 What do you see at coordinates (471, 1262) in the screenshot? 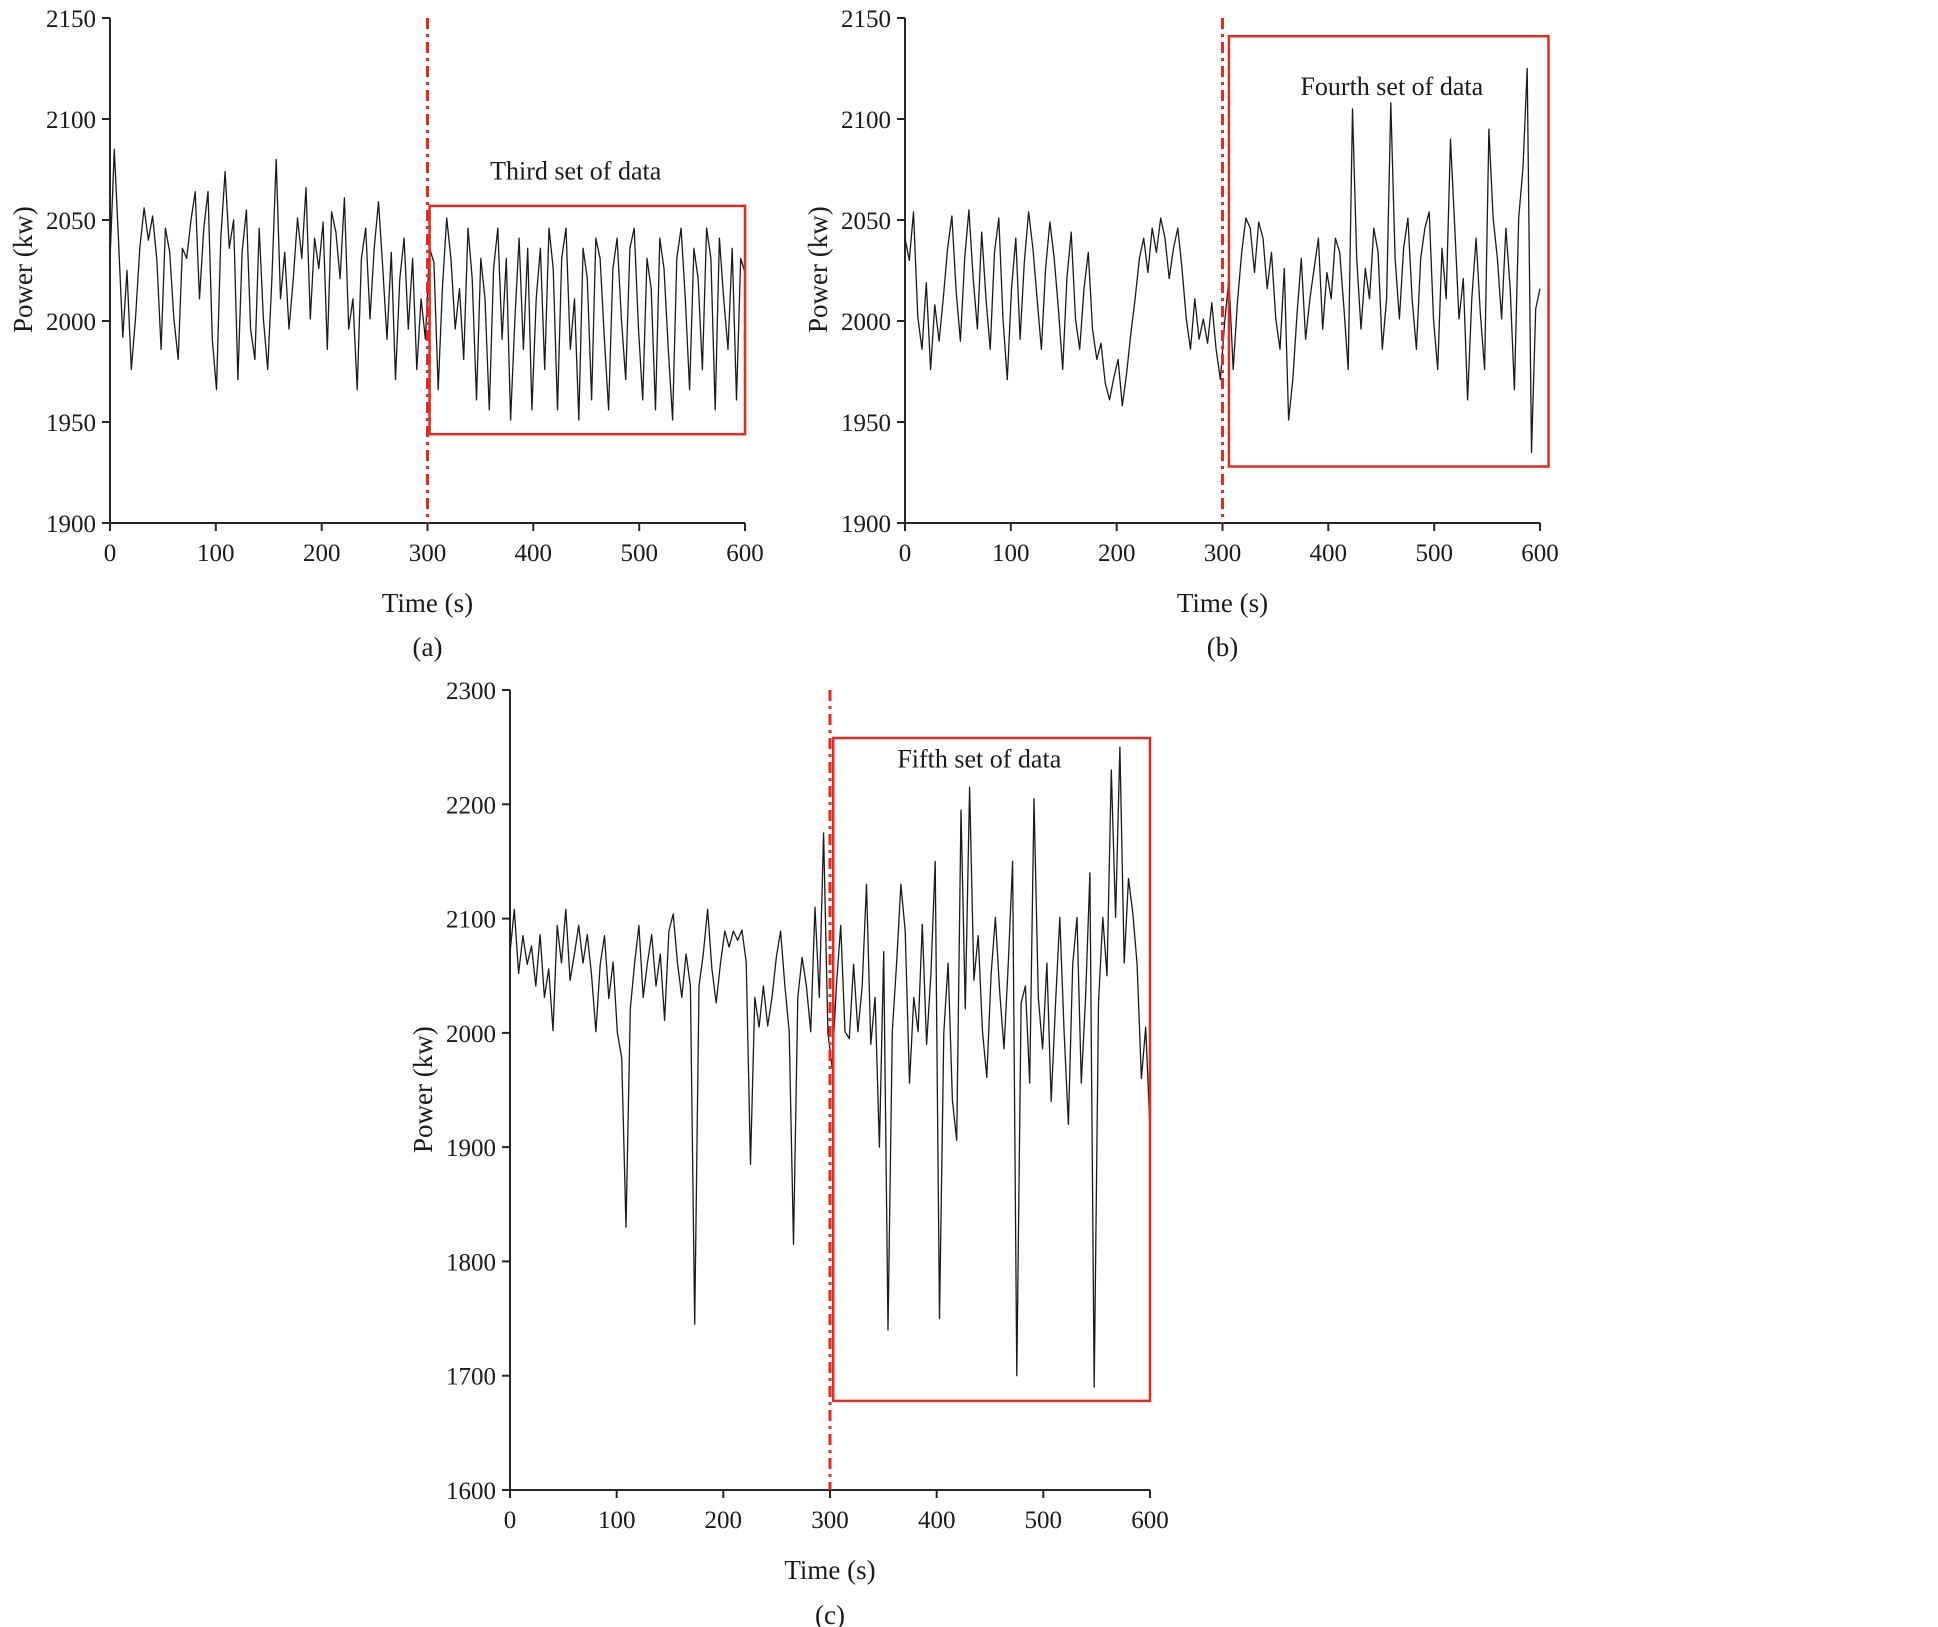
I see `svg-text: 1800` at bounding box center [471, 1262].